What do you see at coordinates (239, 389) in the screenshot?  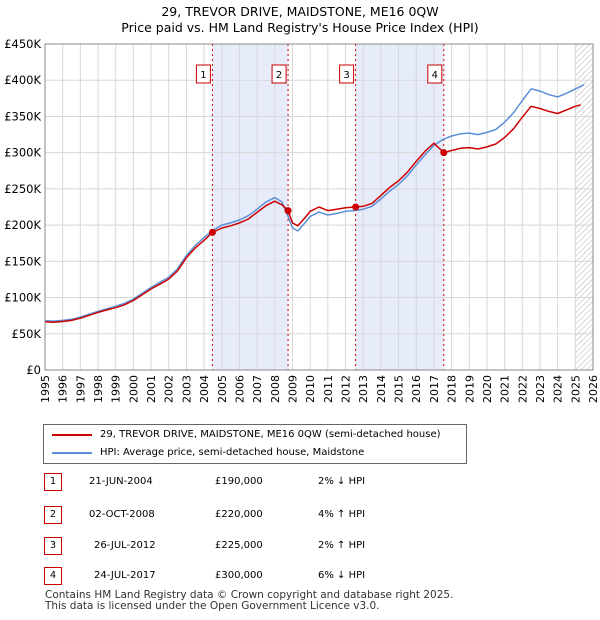 I see `x-tick-label: 2006` at bounding box center [239, 389].